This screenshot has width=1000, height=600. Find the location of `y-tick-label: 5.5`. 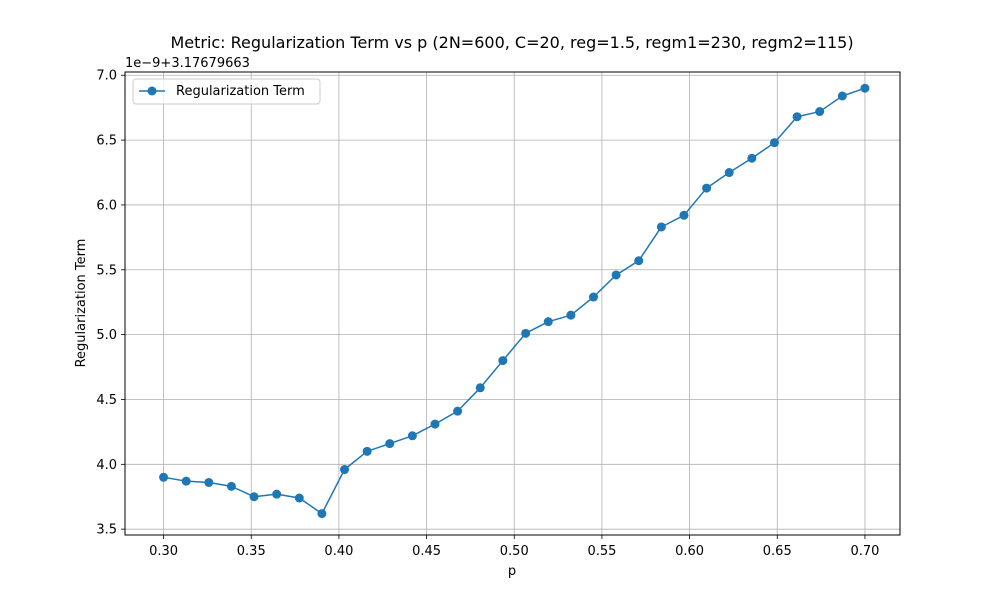

y-tick-label: 5.5 is located at coordinates (106, 270).